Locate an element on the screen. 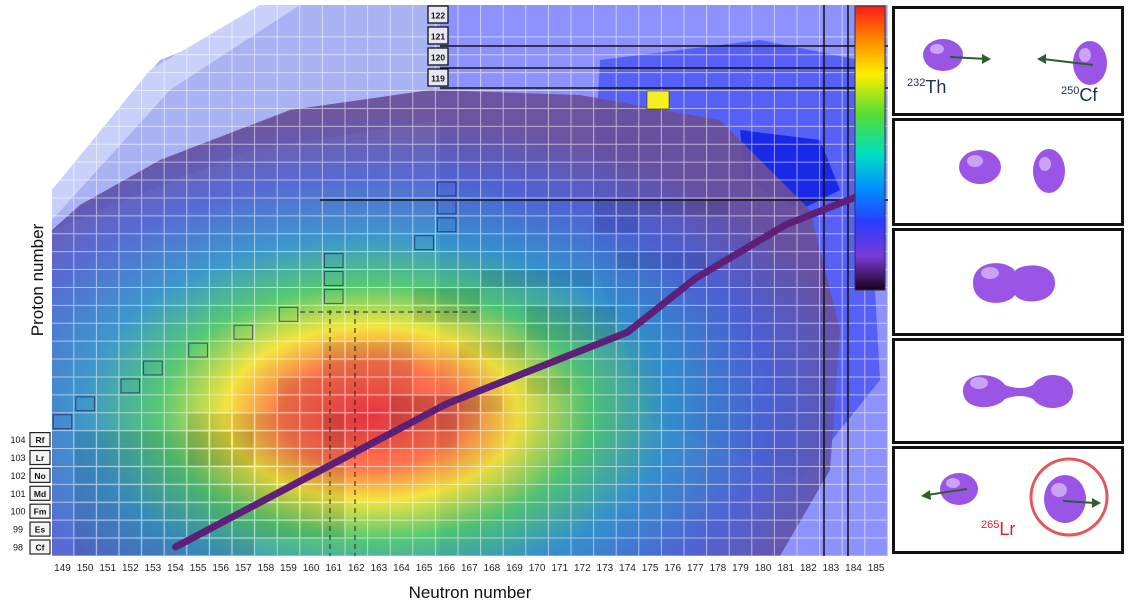 The image size is (1128, 604). x-tick-label: 171 is located at coordinates (559, 568).